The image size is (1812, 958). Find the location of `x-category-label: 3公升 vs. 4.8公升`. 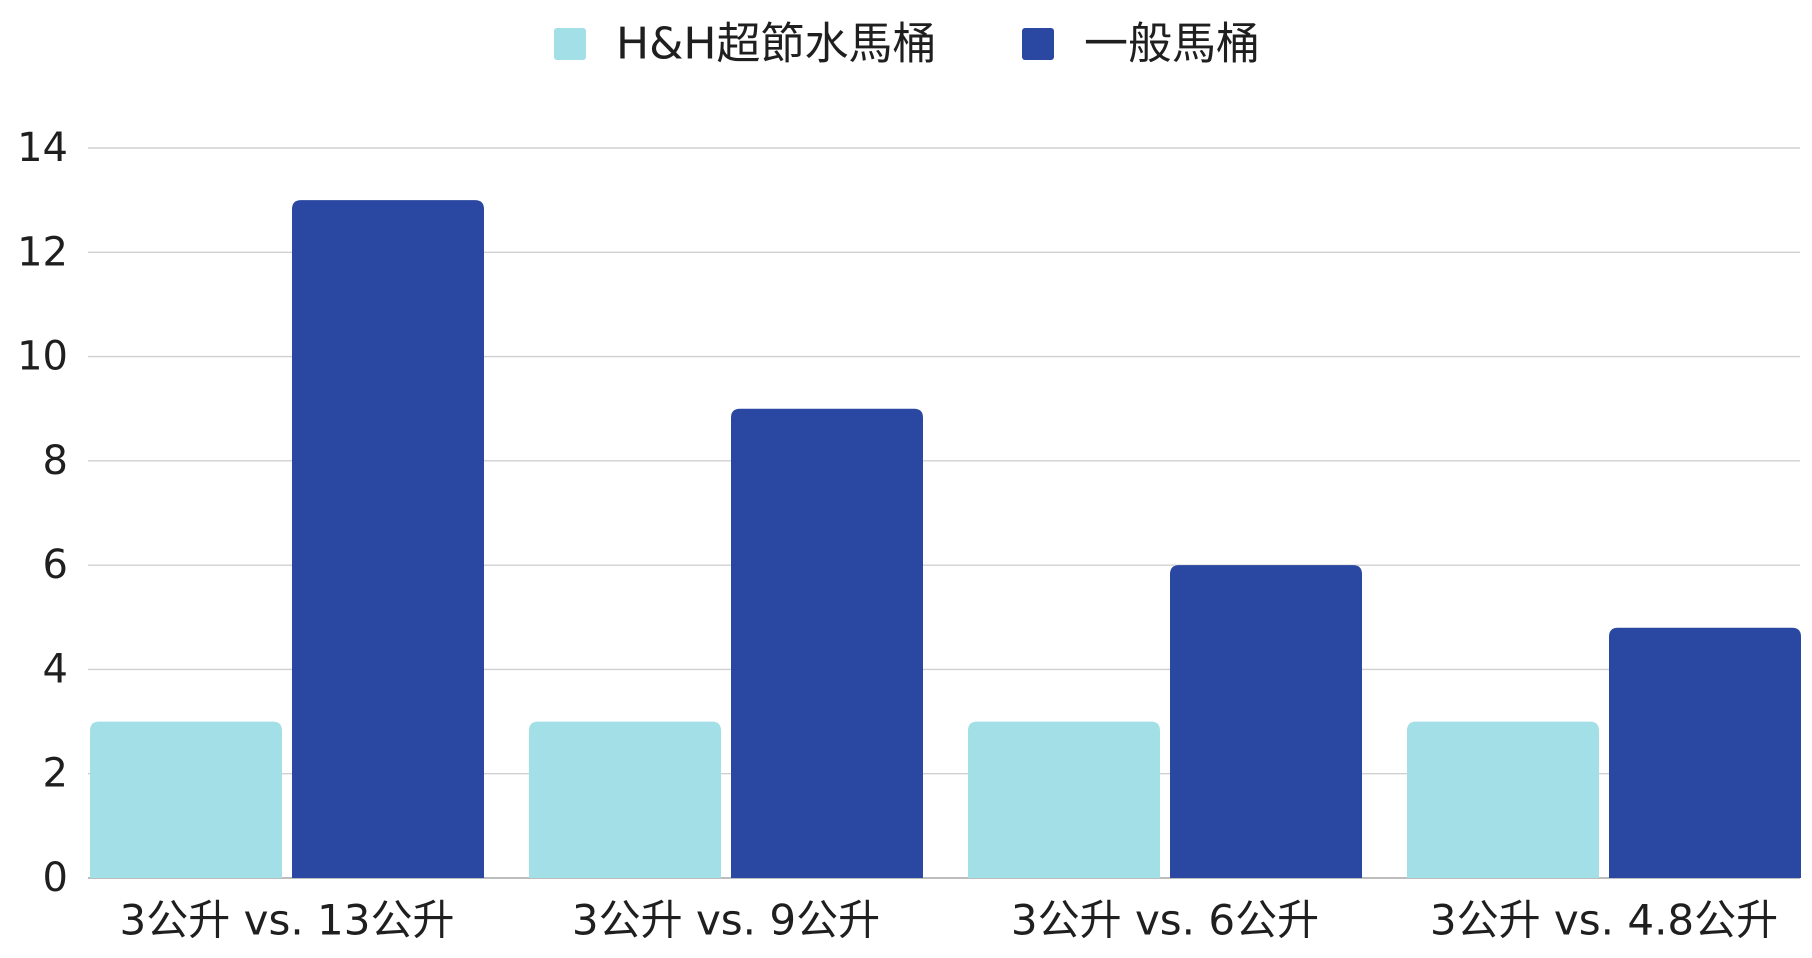

x-category-label: 3公升 vs. 4.8公升 is located at coordinates (1604, 920).